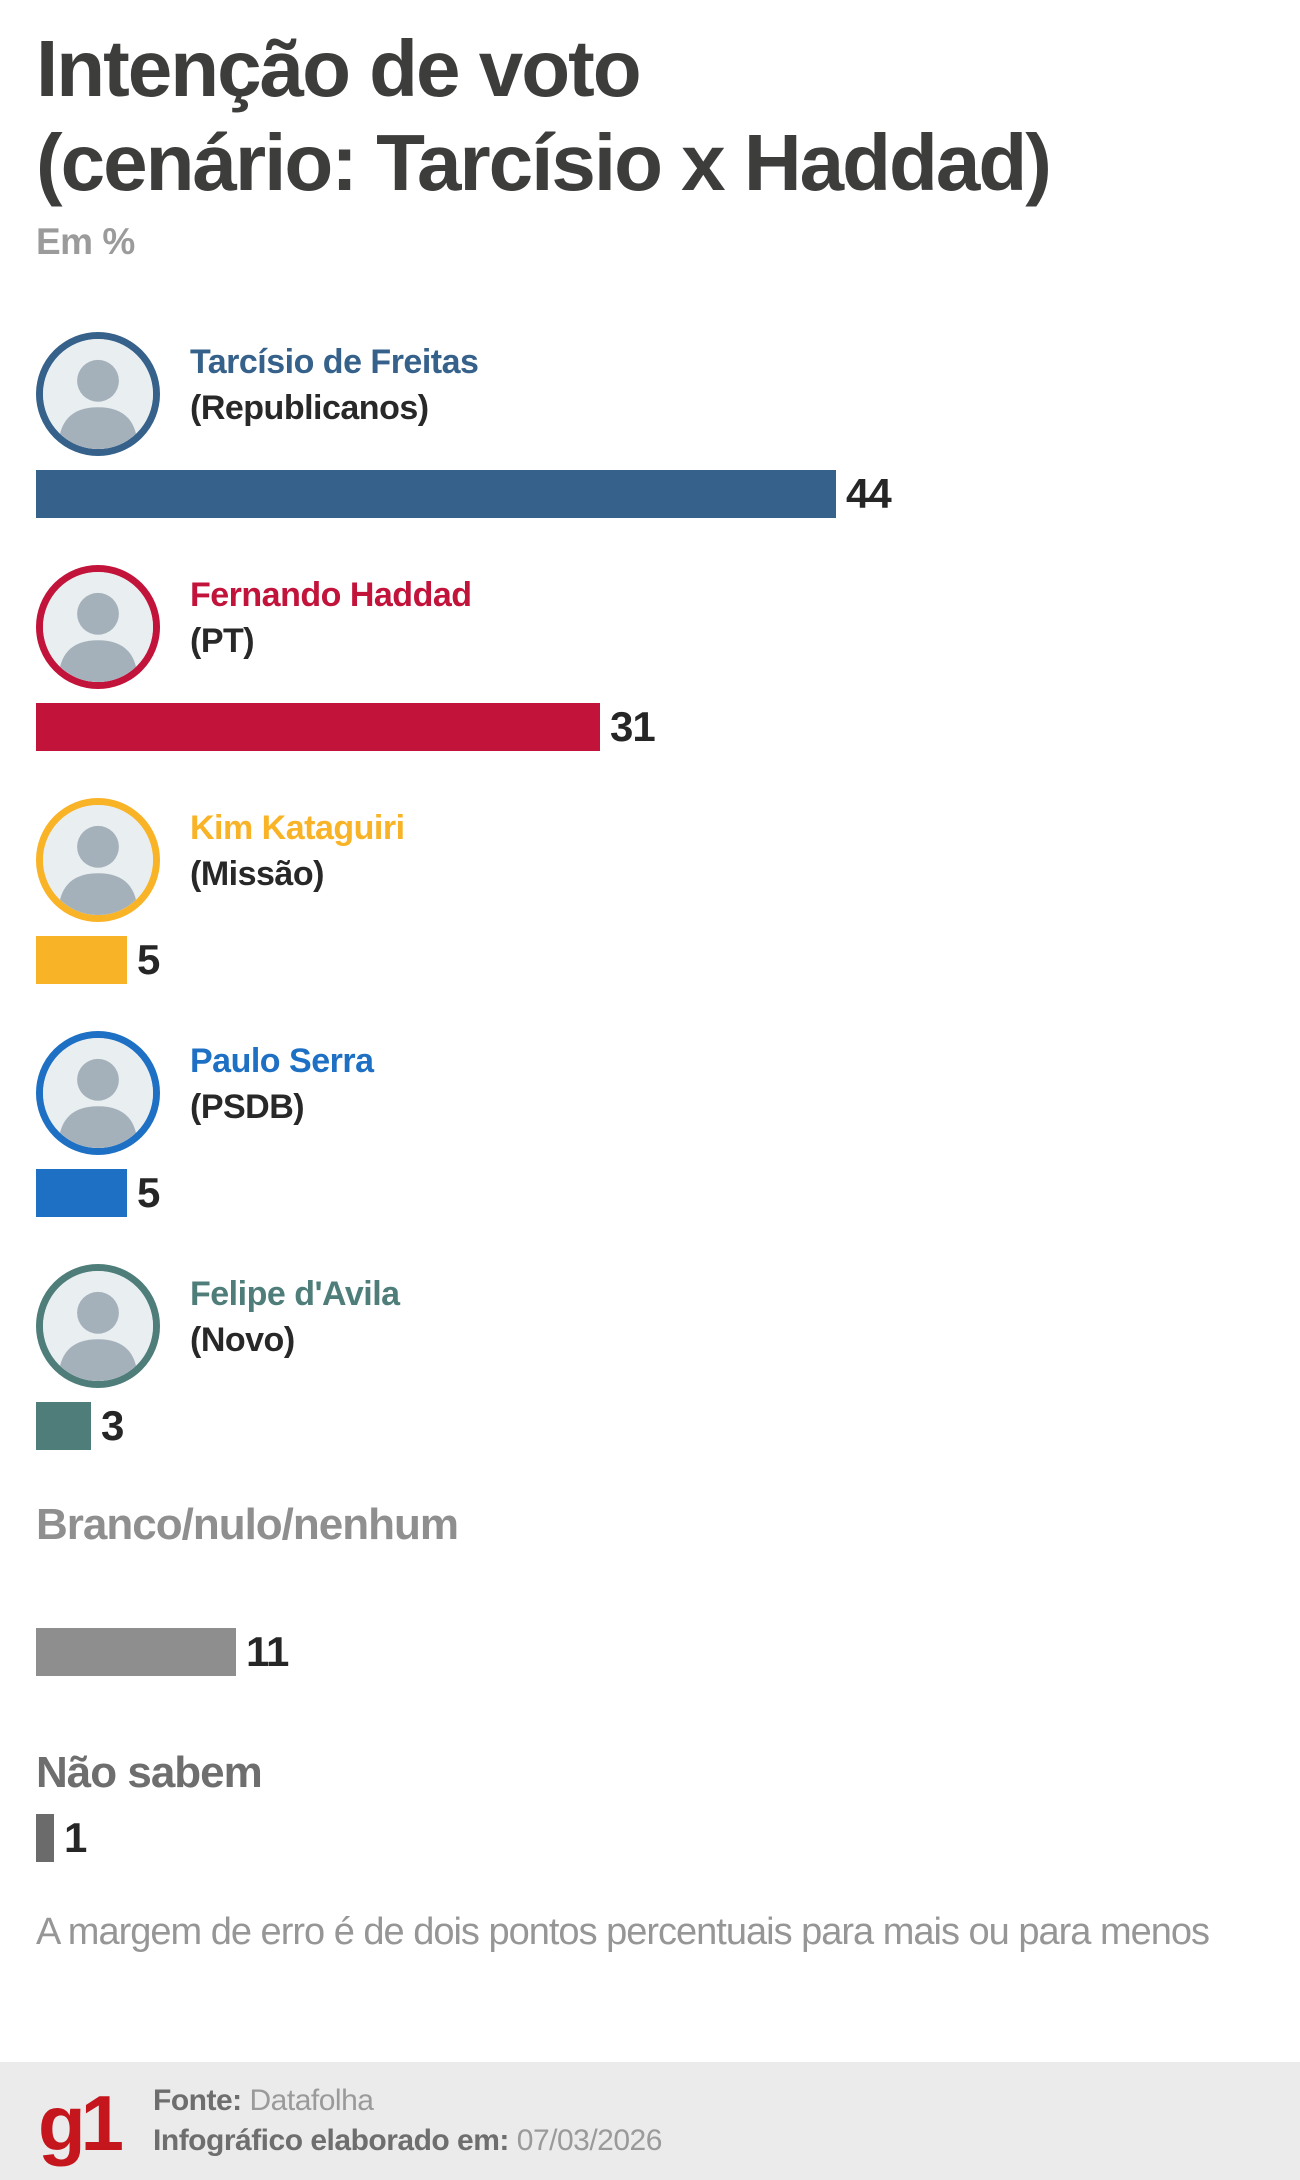 This screenshot has height=2180, width=1300. I want to click on category-row: Não sabem 1, so click(650, 1803).